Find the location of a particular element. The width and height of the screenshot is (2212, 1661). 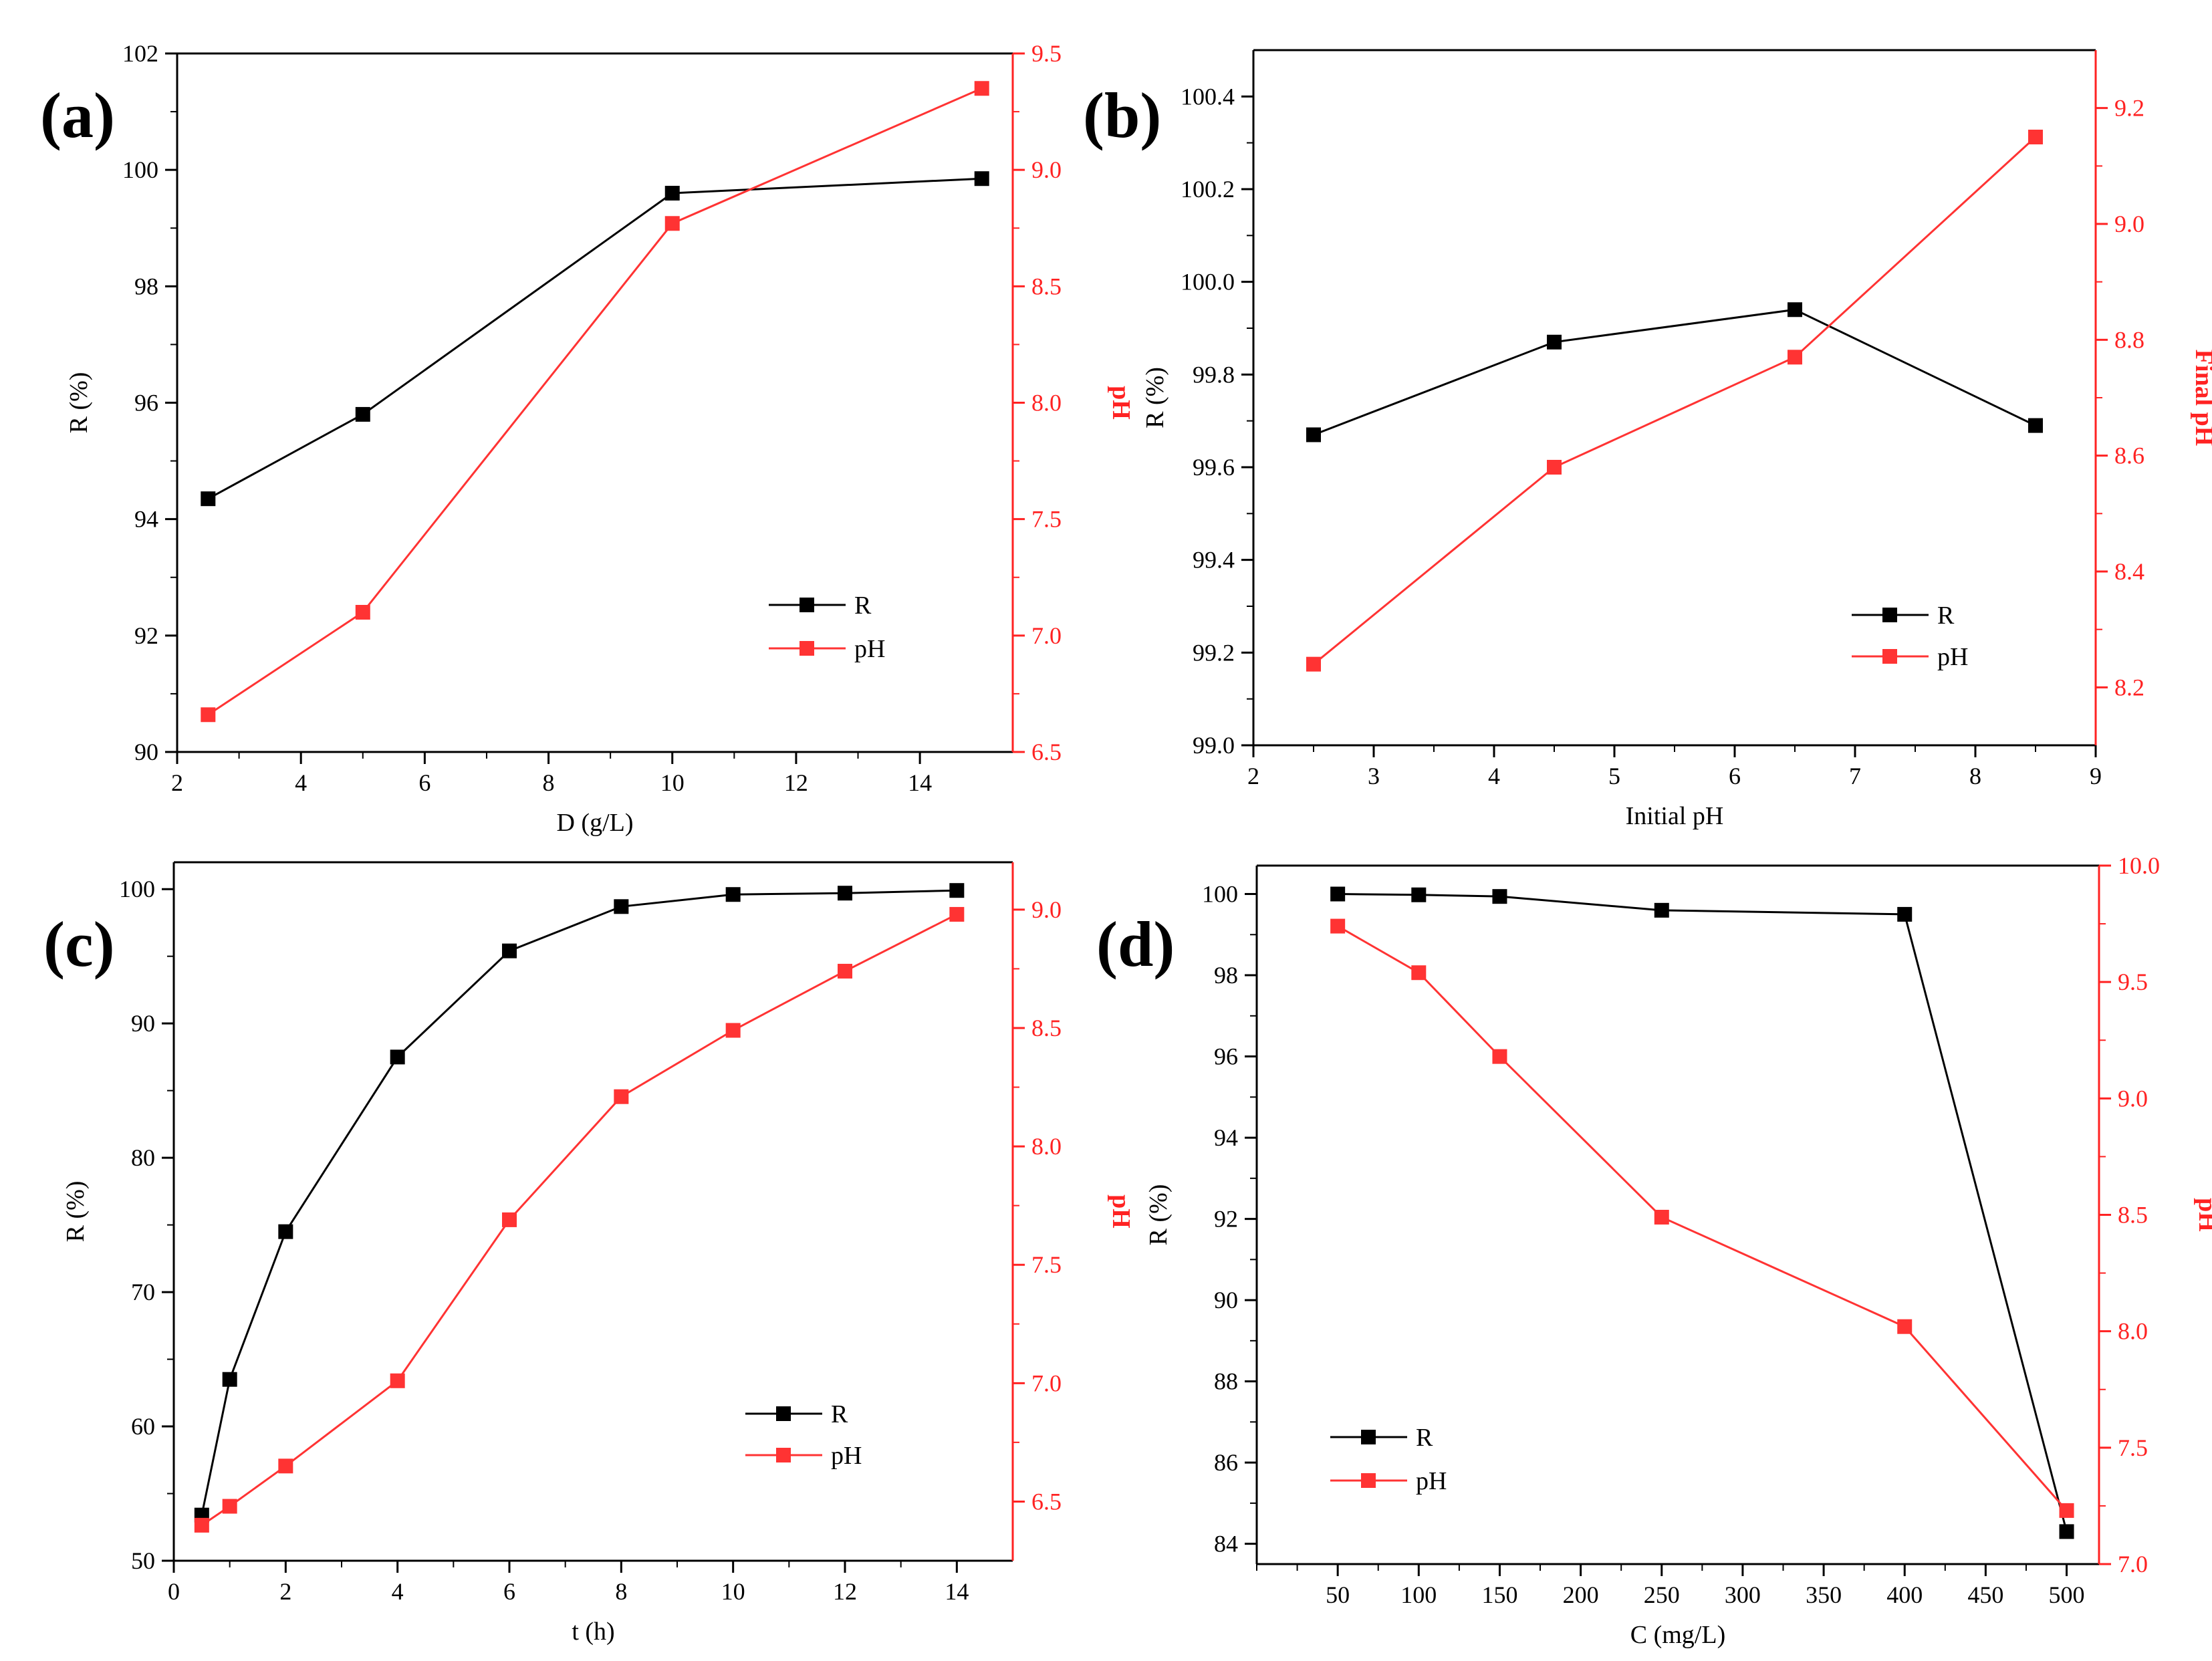

y-axis-label: R (%) is located at coordinates (76, 1212).